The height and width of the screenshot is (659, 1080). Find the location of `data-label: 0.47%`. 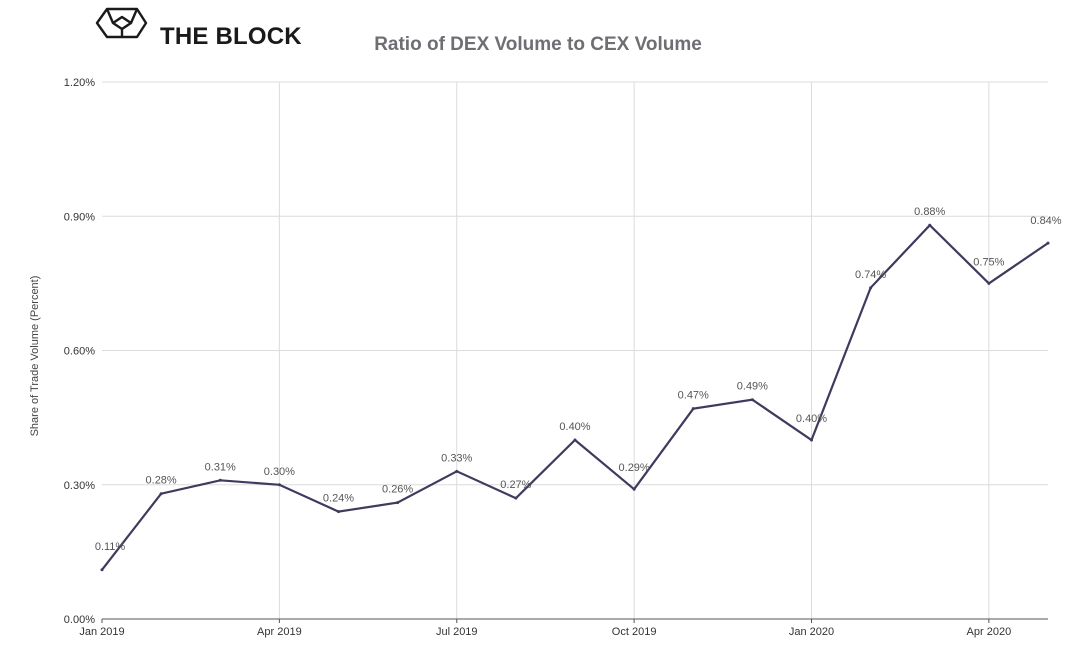

data-label: 0.47% is located at coordinates (693, 396).